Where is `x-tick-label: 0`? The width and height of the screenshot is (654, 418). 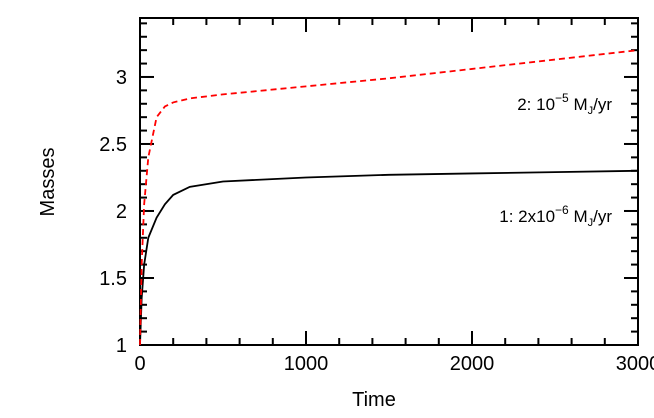
x-tick-label: 0 is located at coordinates (139, 364).